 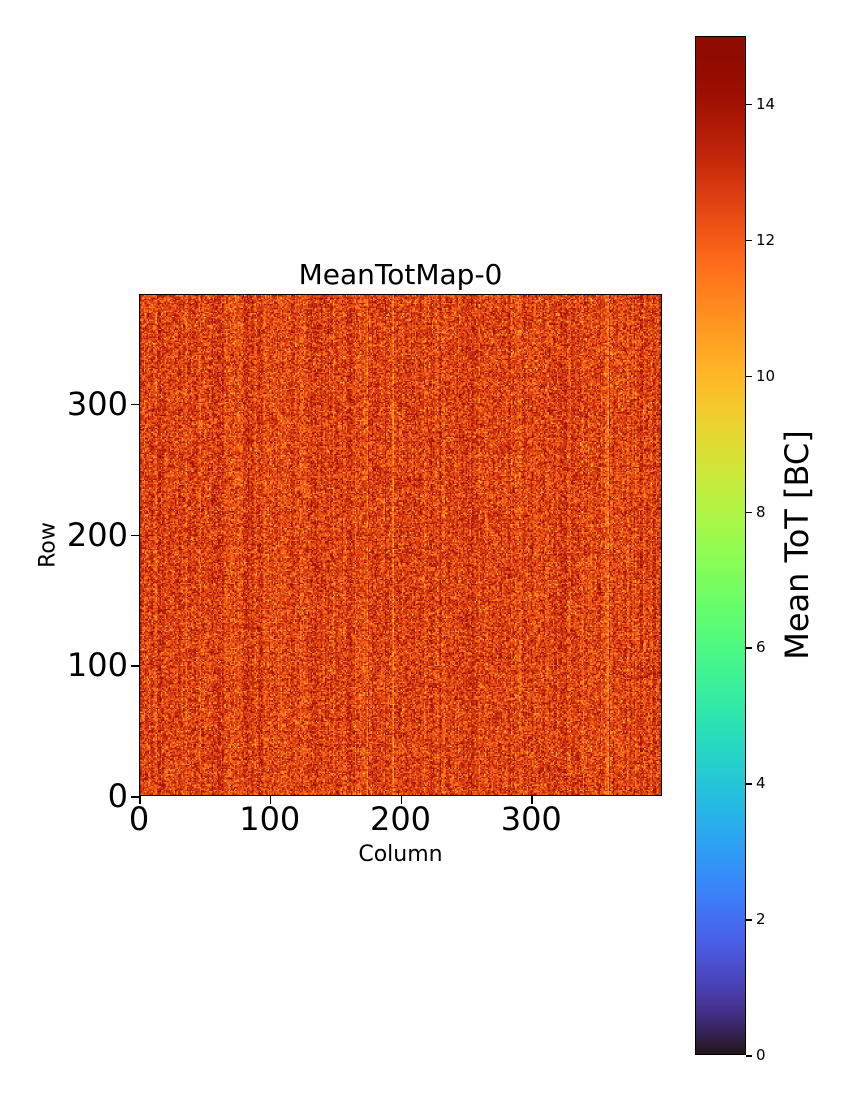 I want to click on colorbar-tick-label: 14, so click(x=766, y=103).